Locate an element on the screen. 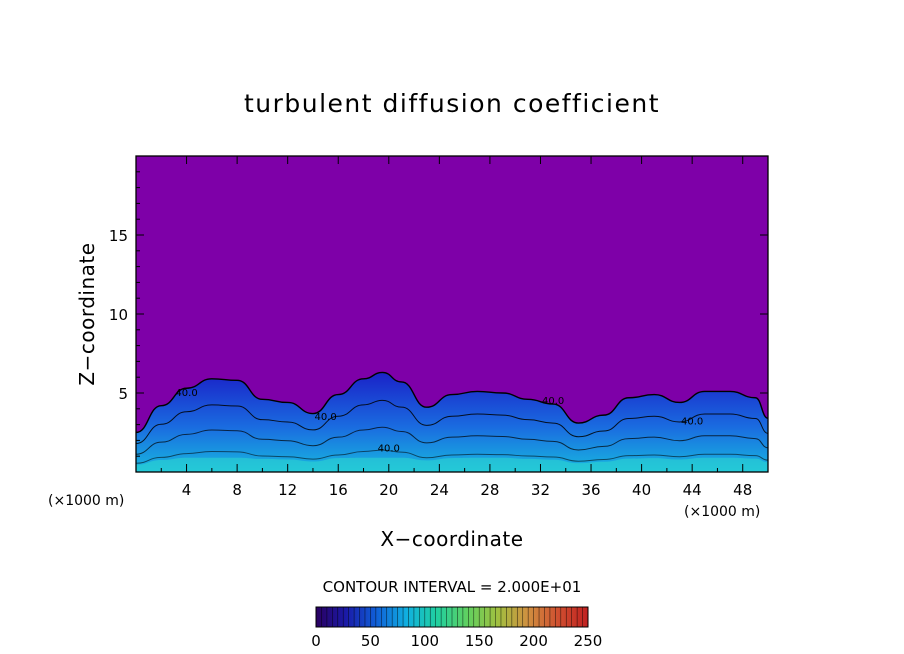 This screenshot has width=904, height=654. x-axis-label: X−coordinate is located at coordinates (451, 539).